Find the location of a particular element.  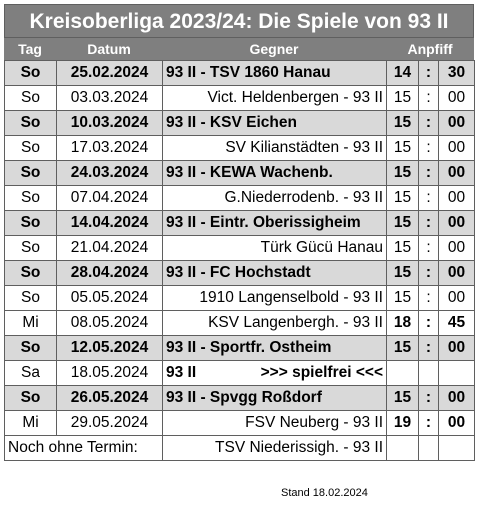

table-row: So 21.04.2024 Türk Gücü Hanau 15:00 is located at coordinates (239, 248).